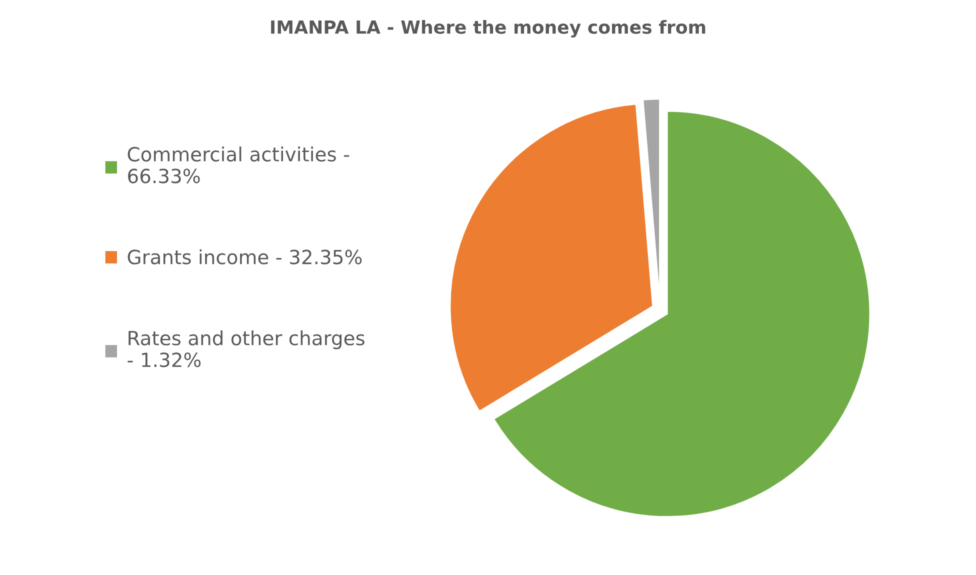 This screenshot has width=976, height=575. I want to click on legend-label: Grants income - 32.35%, so click(245, 256).